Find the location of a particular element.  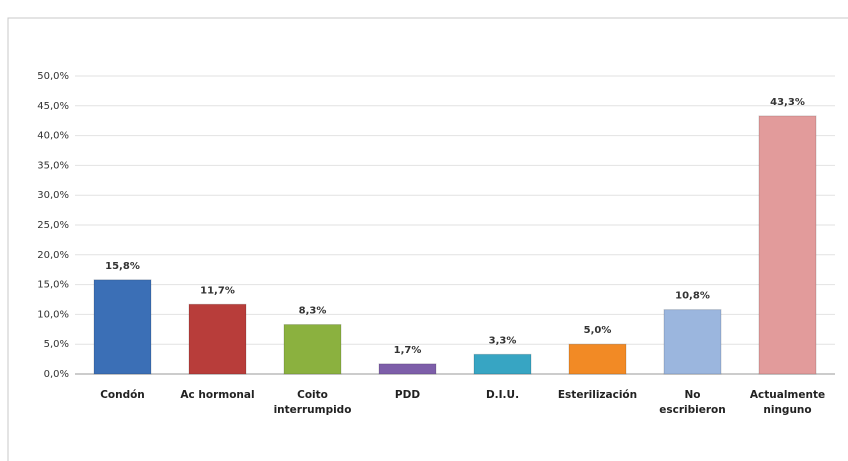

y-tick-label: 10,0% is located at coordinates (53, 314).